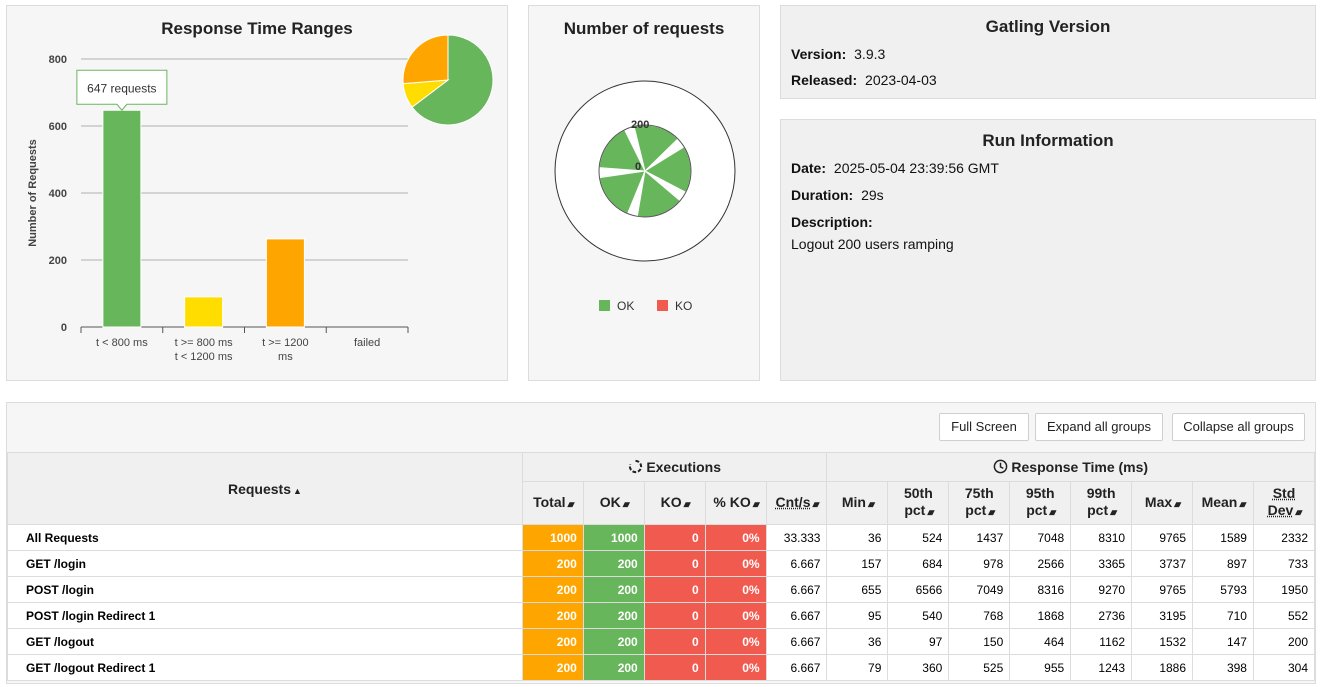  Describe the element at coordinates (1048, 140) in the screenshot. I see `run-information-title: Run Information` at that location.